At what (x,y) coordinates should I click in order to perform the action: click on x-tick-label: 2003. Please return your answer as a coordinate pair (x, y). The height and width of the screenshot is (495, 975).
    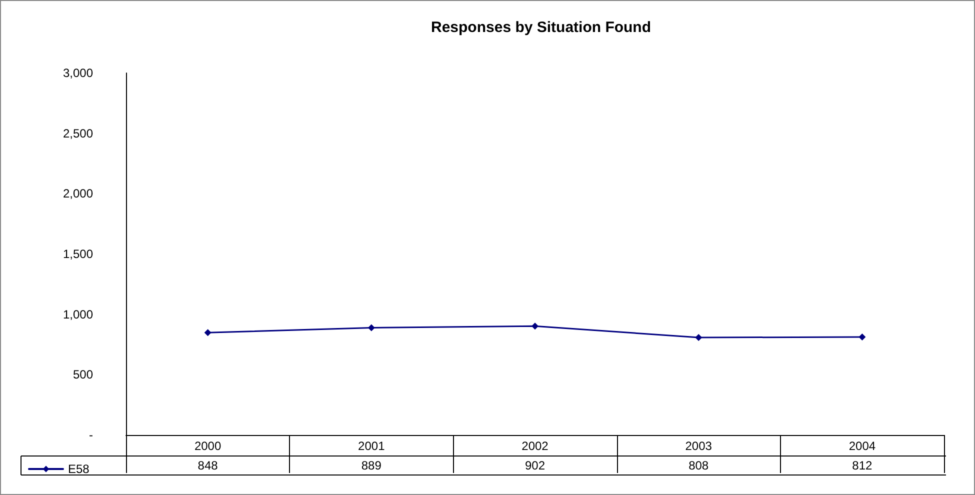
    Looking at the image, I should click on (698, 446).